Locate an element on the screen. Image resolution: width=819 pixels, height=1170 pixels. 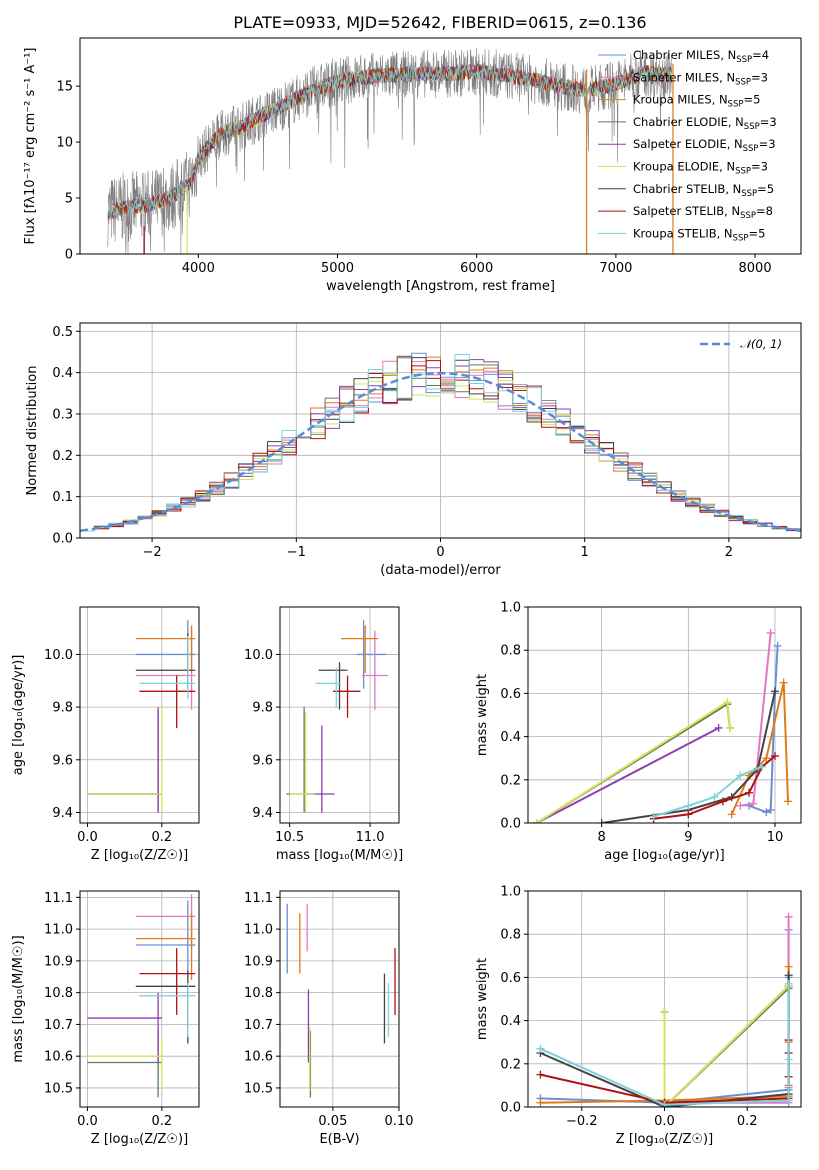
mass_vs_Z-ytick-label: 10.5 is located at coordinates (58, 1088).